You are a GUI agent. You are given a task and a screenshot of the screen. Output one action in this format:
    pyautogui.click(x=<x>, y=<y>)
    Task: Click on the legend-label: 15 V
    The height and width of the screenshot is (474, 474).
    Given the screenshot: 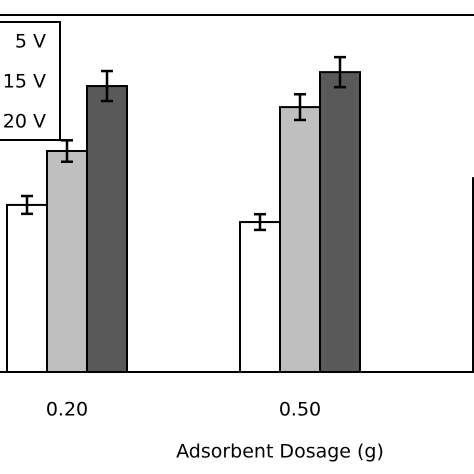 What is the action you would take?
    pyautogui.click(x=24, y=82)
    